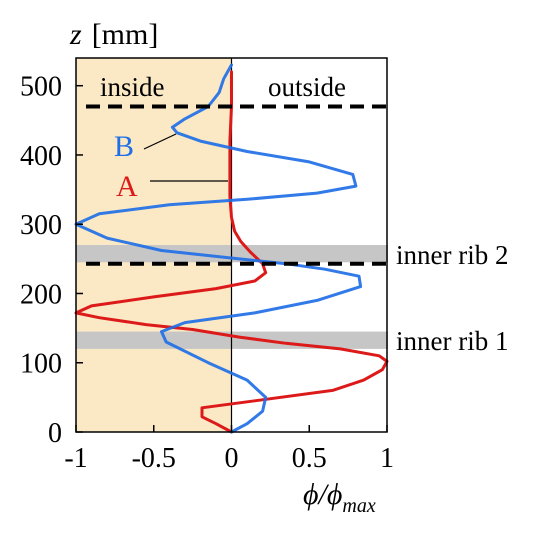  I want to click on y-axis-title: z [mm], so click(113, 34).